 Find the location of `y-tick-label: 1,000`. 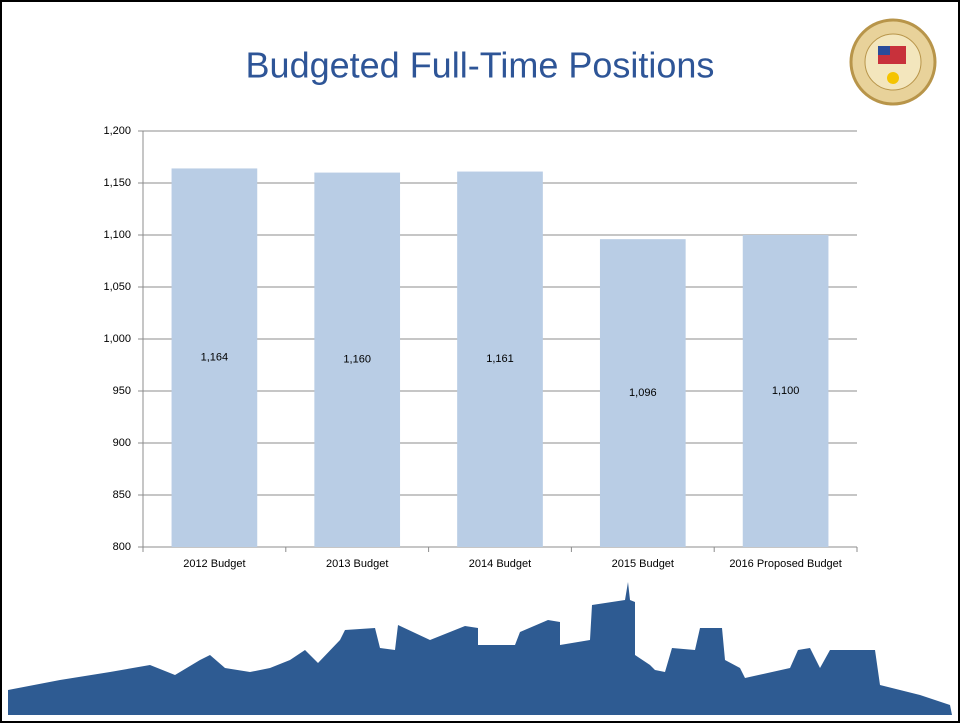

y-tick-label: 1,000 is located at coordinates (117, 339).